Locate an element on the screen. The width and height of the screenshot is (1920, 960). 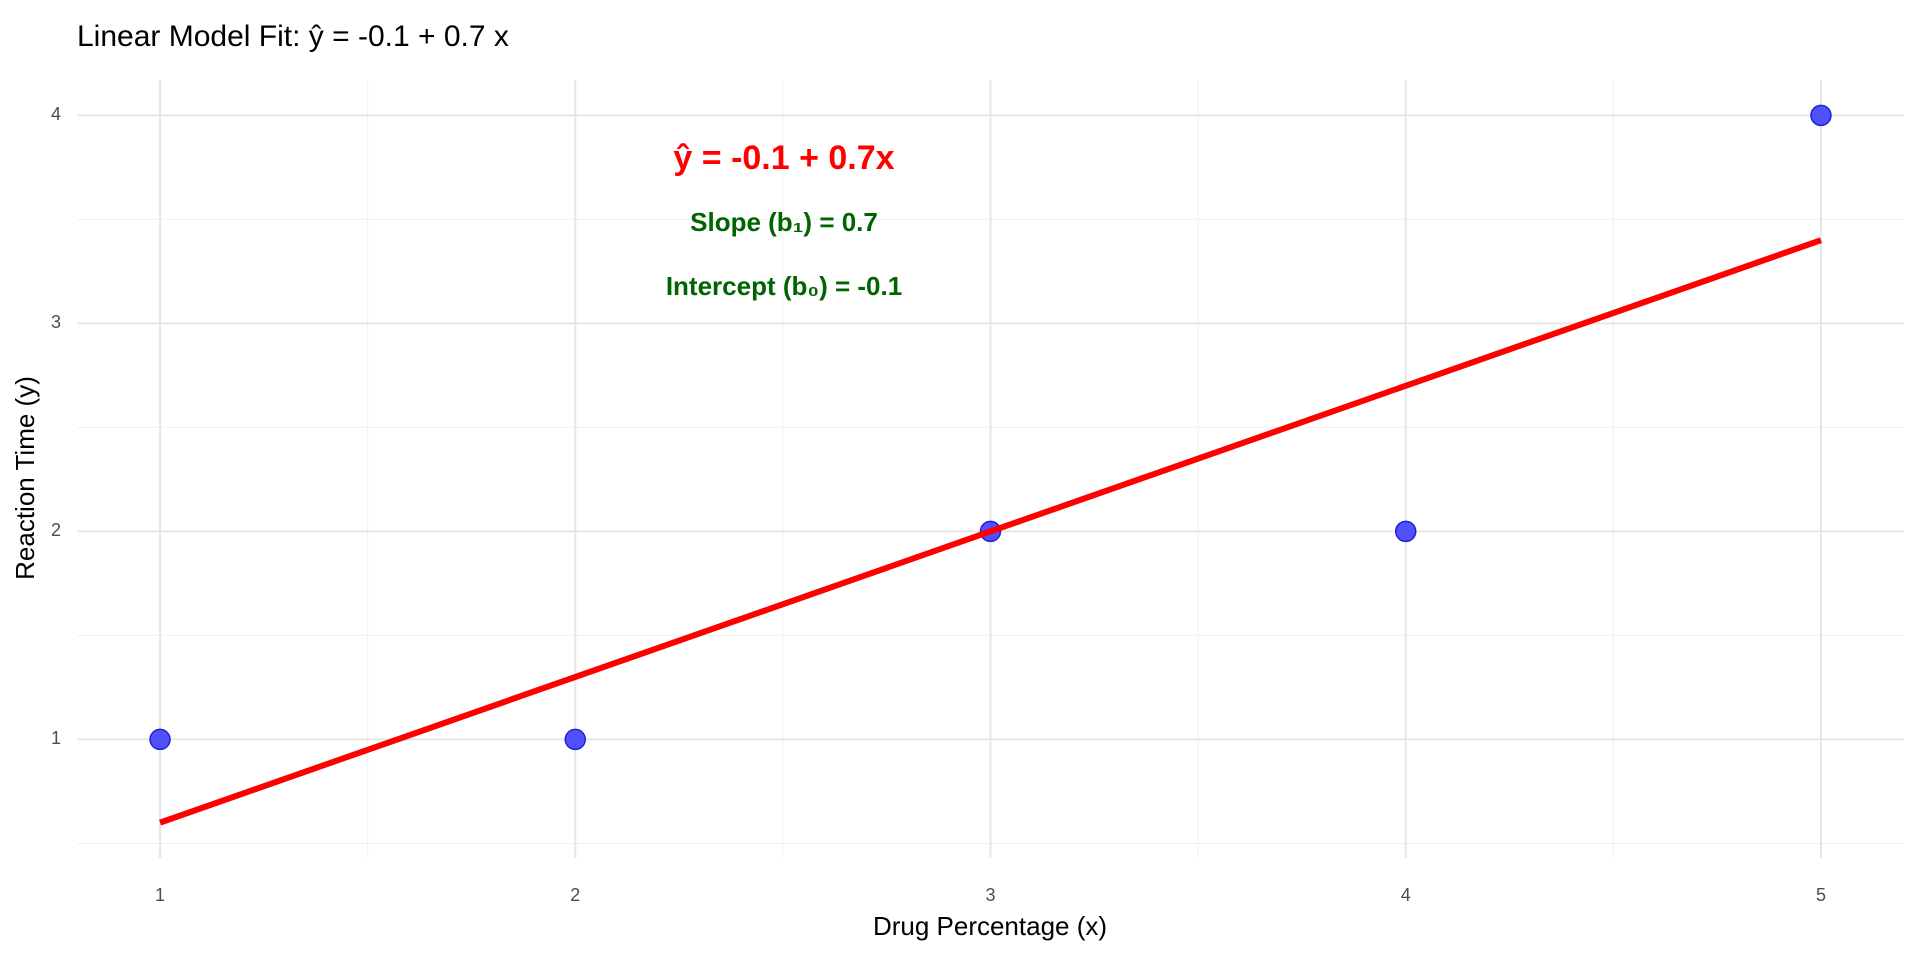
y-tick-label: 2 is located at coordinates (56, 530).